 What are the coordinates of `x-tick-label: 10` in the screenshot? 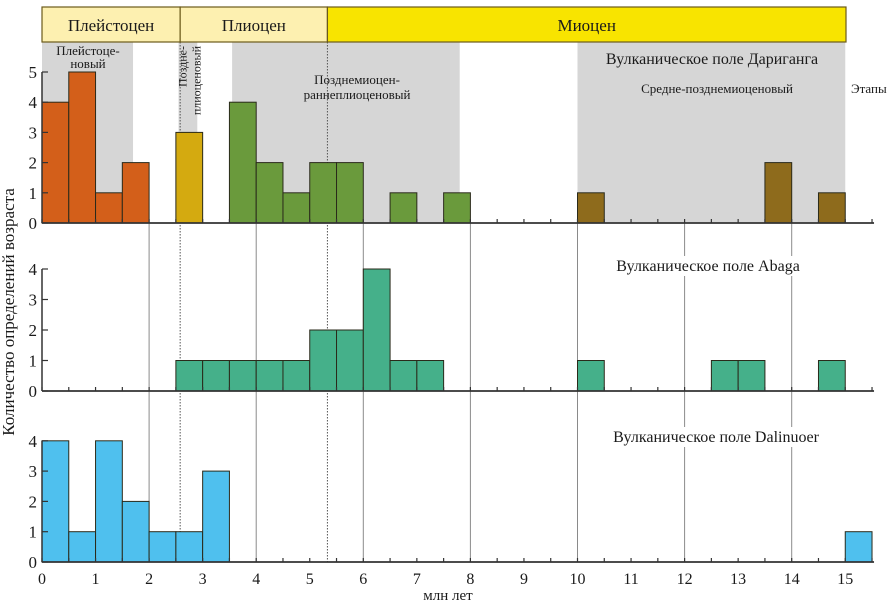 It's located at (578, 579).